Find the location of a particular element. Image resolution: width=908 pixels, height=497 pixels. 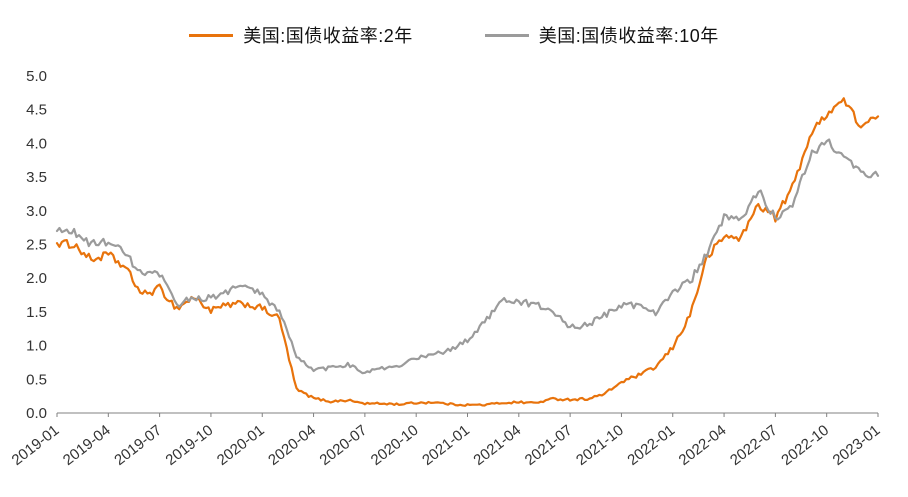

chart-legend: 美国:国债收益率:2年 美国:国债收益率:10年 is located at coordinates (454, 35).